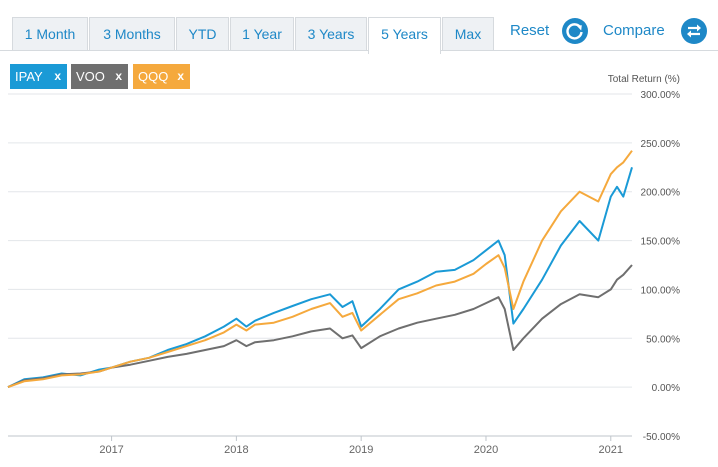  What do you see at coordinates (661, 290) in the screenshot?
I see `y-tick-label: 100.00%` at bounding box center [661, 290].